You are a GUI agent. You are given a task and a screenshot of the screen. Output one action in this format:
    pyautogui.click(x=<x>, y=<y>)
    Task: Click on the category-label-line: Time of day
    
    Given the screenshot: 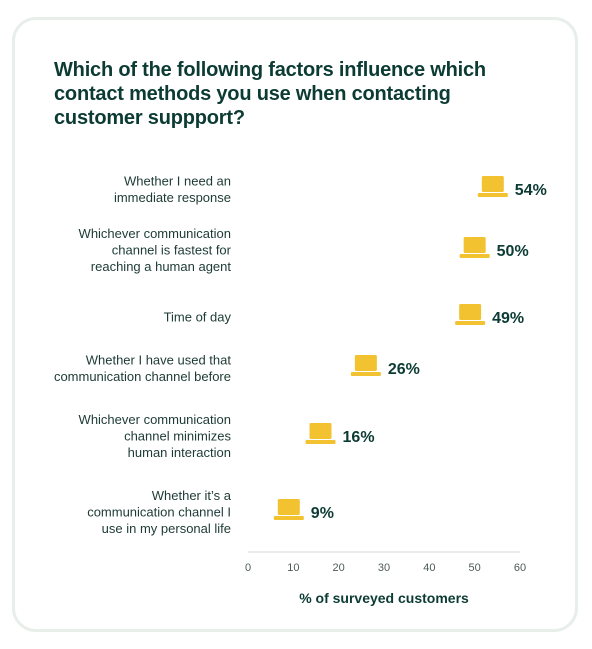 What is the action you would take?
    pyautogui.click(x=198, y=317)
    